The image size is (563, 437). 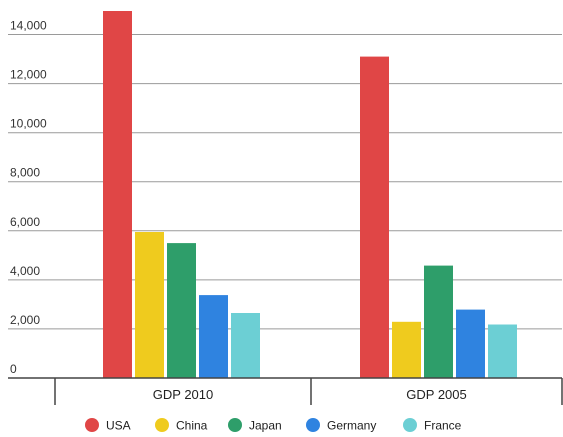 I want to click on y-tick-label: 12,000, so click(x=28, y=75).